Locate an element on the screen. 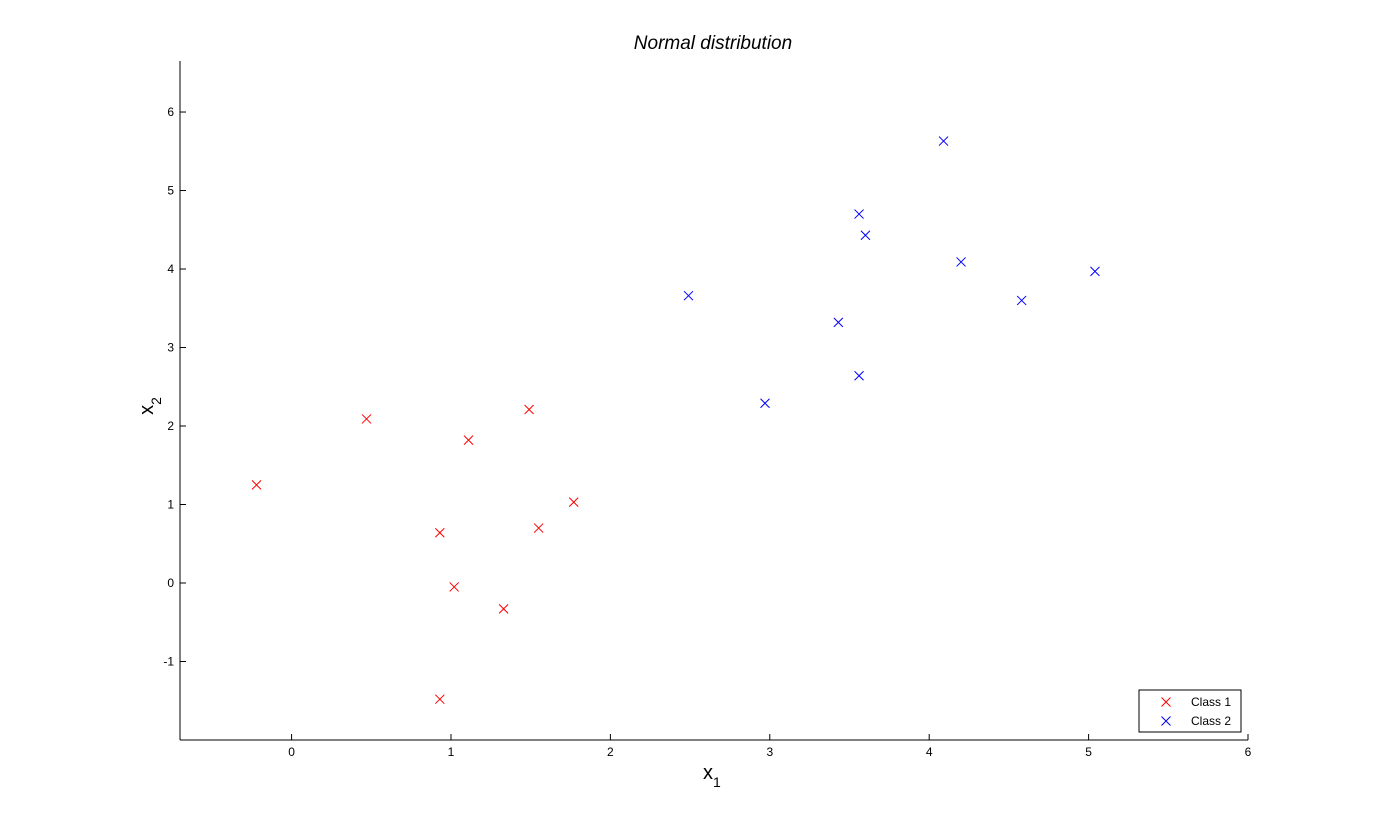  x-tick-label: 6 is located at coordinates (1248, 752).